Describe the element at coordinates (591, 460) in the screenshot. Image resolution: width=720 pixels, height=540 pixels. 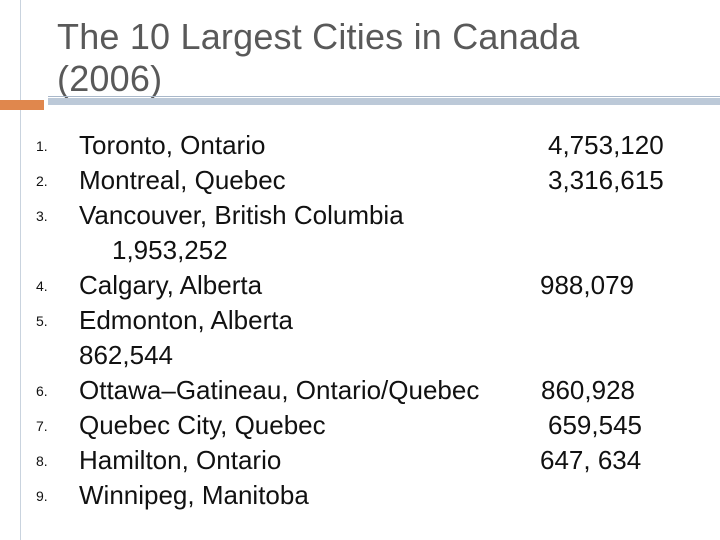
I see `city-population: 647, 634` at that location.